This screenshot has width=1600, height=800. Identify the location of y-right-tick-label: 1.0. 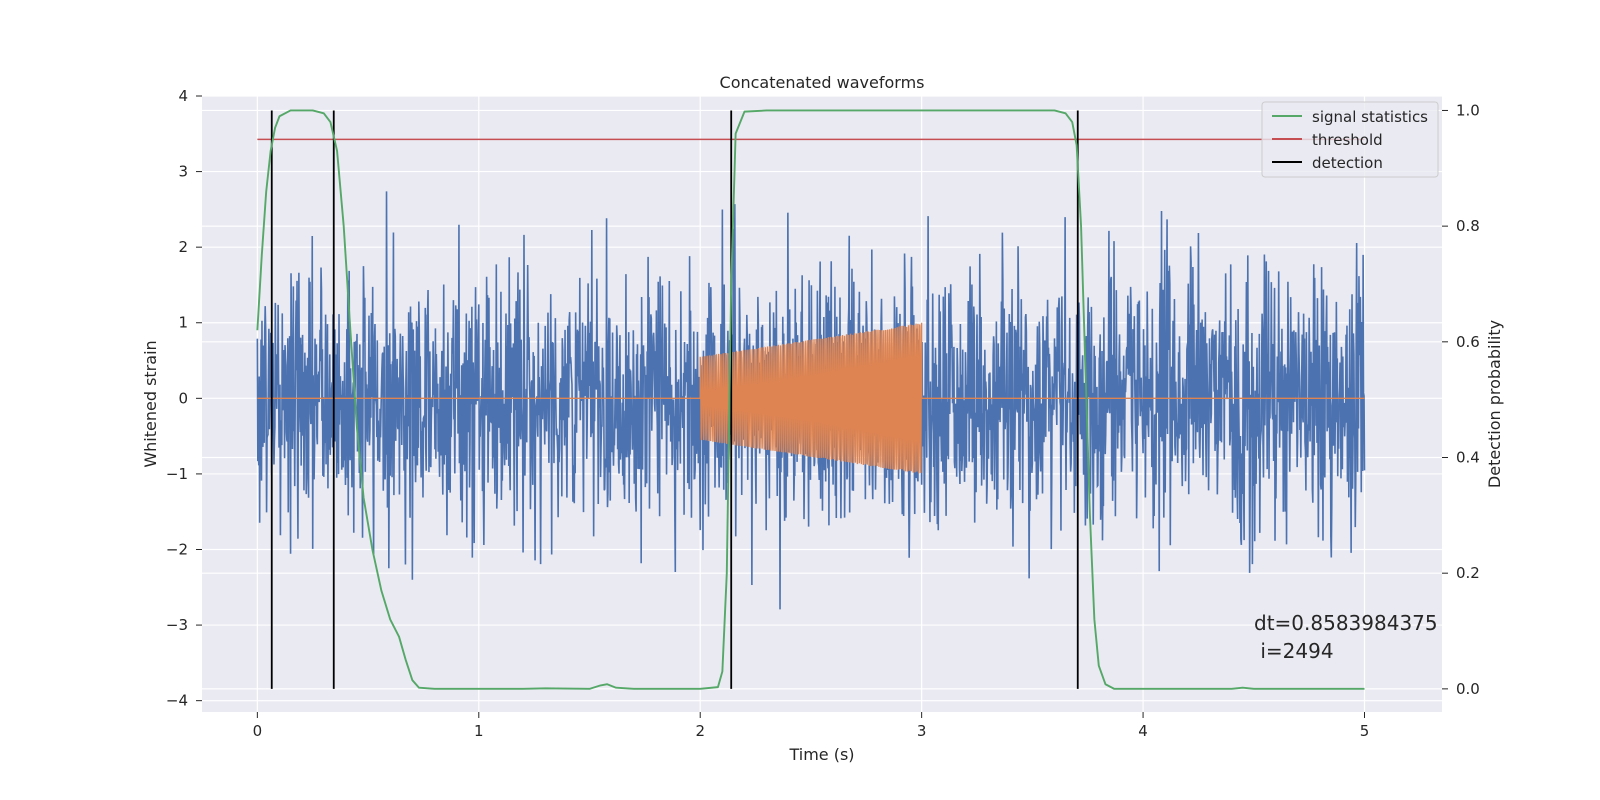
(1468, 110).